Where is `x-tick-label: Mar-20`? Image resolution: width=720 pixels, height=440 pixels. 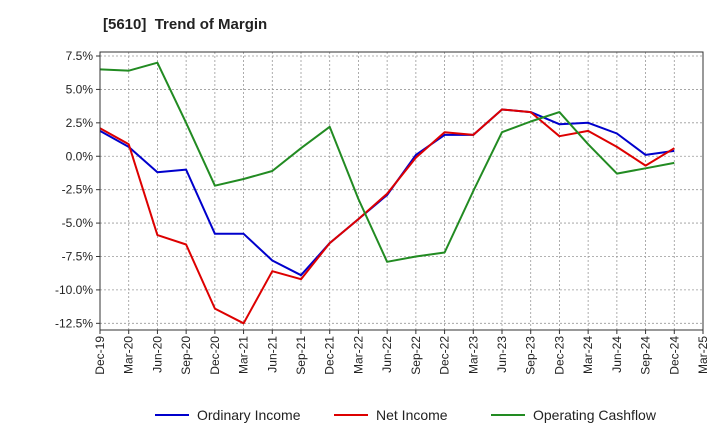 x-tick-label: Mar-20 is located at coordinates (129, 355).